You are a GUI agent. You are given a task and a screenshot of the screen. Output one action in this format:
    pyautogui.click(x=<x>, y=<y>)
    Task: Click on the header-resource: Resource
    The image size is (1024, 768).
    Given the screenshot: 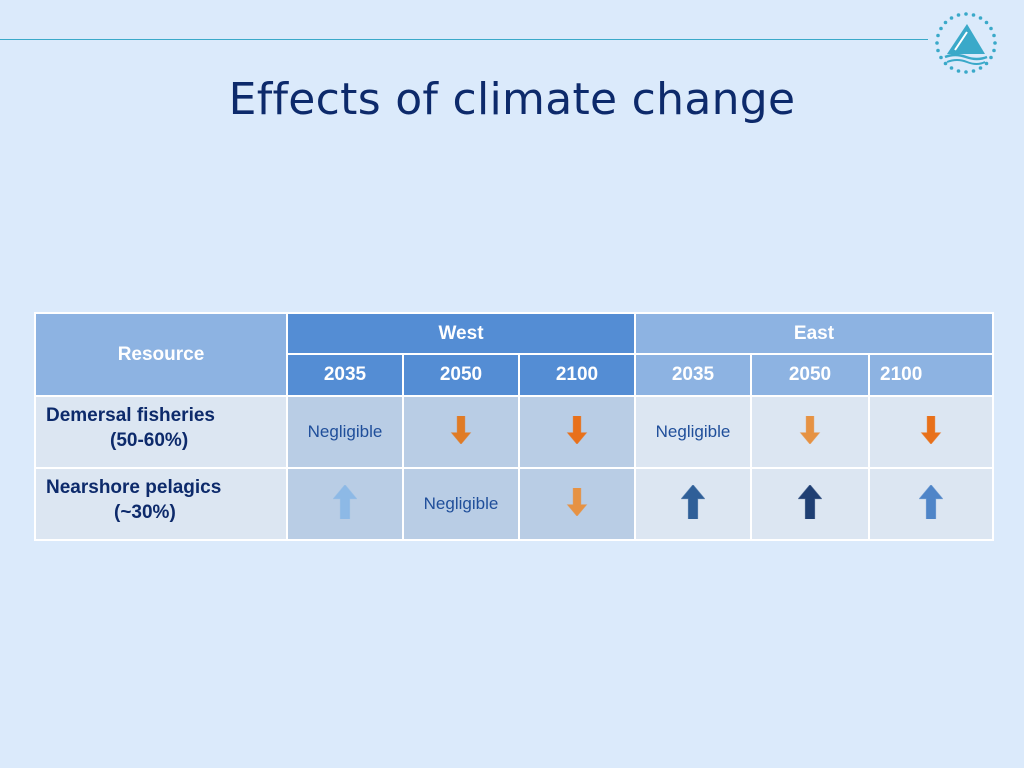 What is the action you would take?
    pyautogui.click(x=161, y=354)
    